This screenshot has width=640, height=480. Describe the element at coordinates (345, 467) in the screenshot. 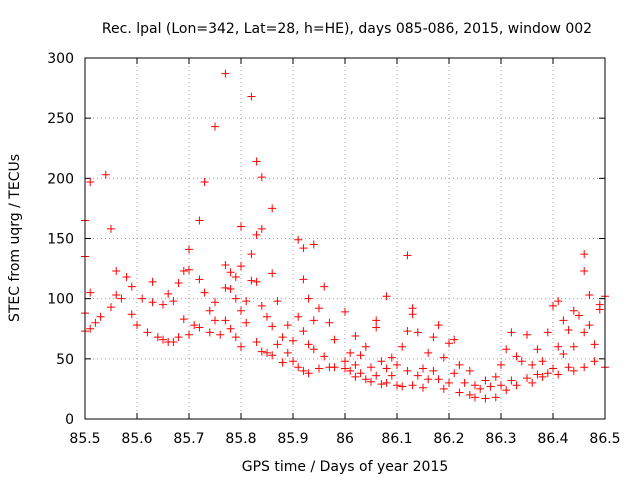

I see `x-axis-label: GPS time / Days of year 2015` at that location.